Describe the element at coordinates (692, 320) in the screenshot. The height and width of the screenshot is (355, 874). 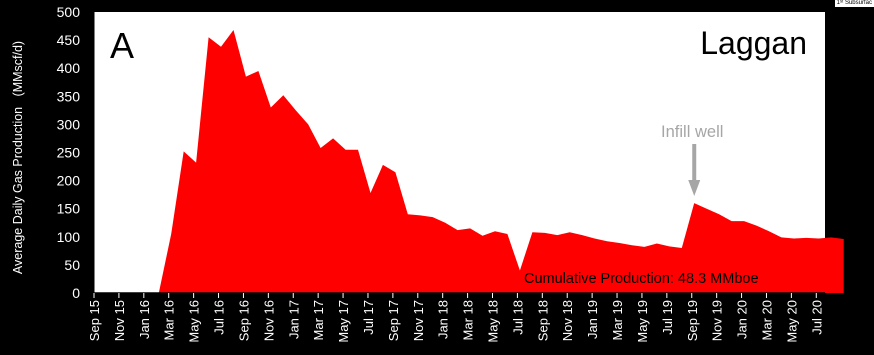
I see `x-tick-label: Sep 19` at that location.